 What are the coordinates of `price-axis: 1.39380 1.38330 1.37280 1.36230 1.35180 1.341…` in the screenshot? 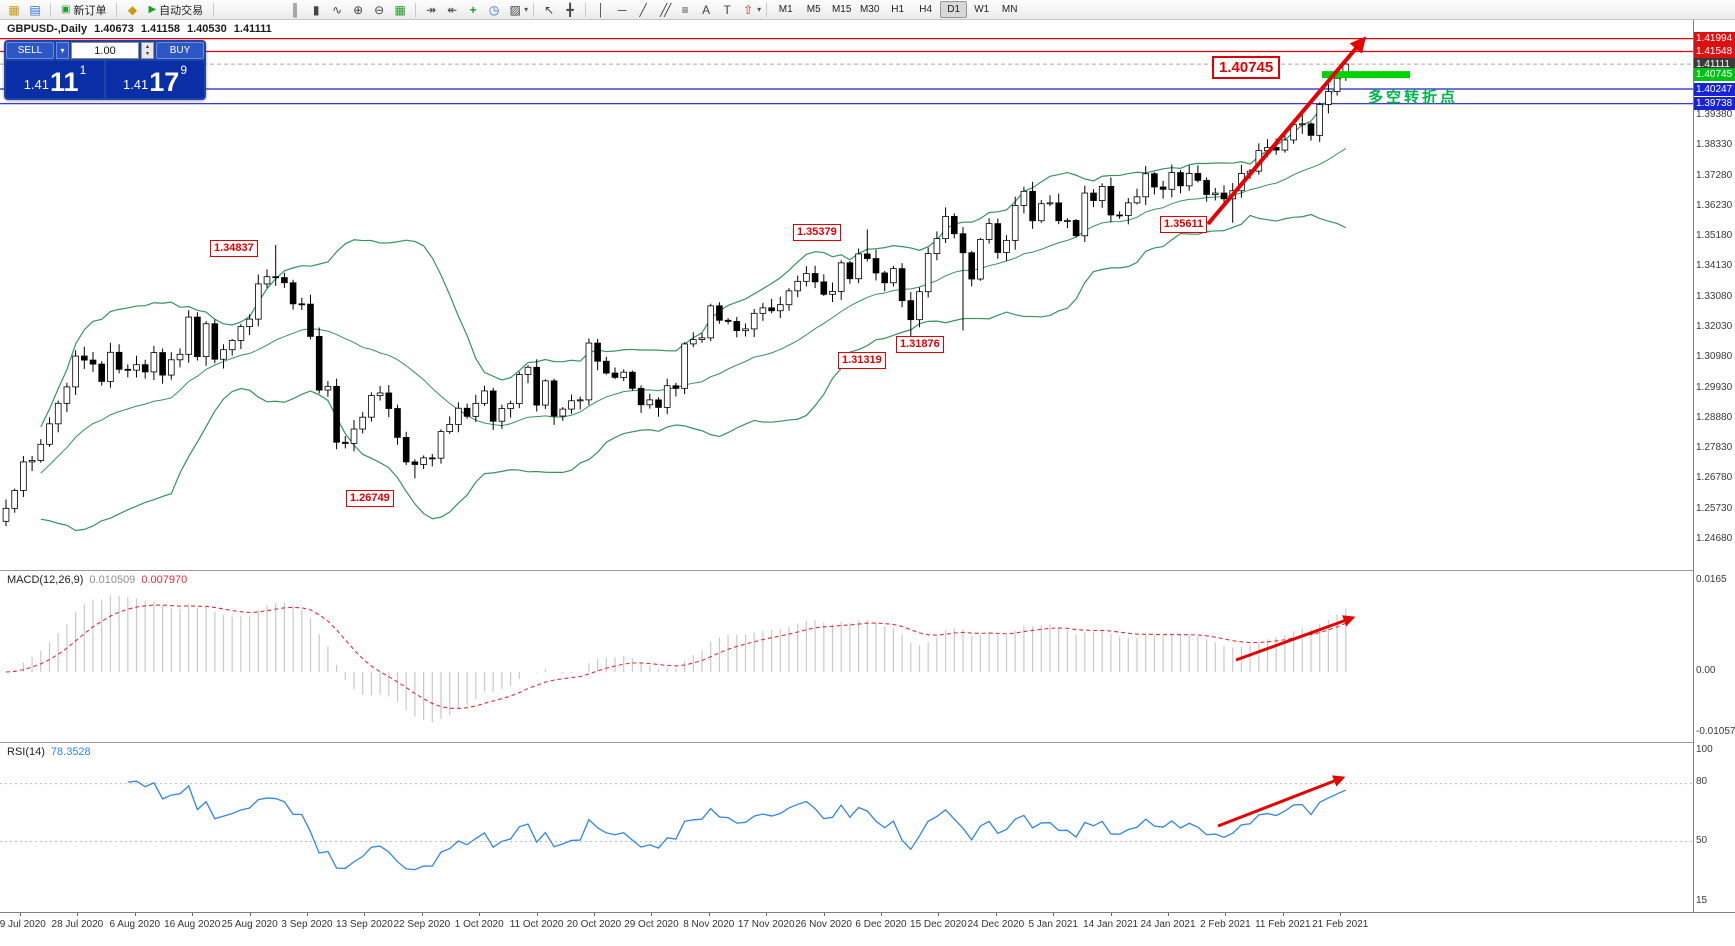 It's located at (1714, 466).